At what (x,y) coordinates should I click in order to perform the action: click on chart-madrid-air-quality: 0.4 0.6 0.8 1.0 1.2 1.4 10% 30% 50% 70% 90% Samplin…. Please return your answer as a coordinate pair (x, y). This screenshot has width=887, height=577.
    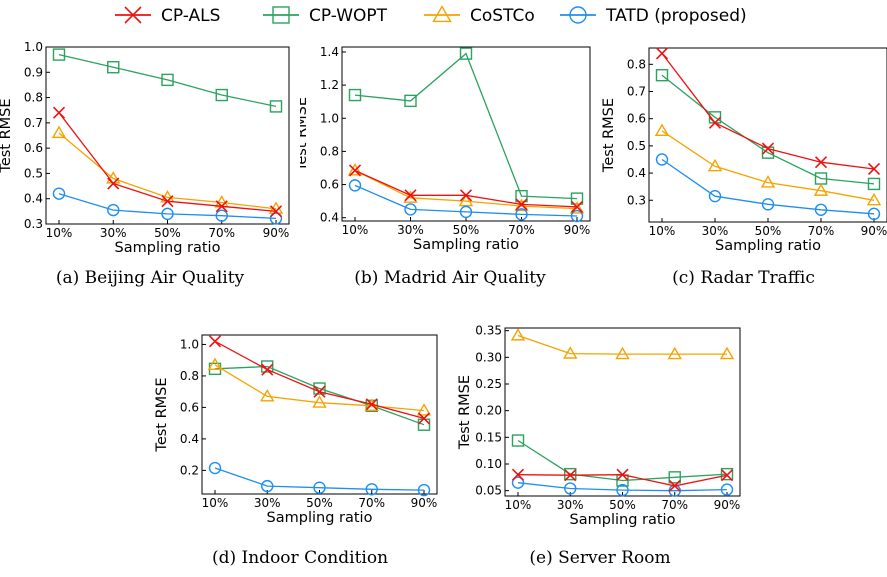
    Looking at the image, I should click on (445, 149).